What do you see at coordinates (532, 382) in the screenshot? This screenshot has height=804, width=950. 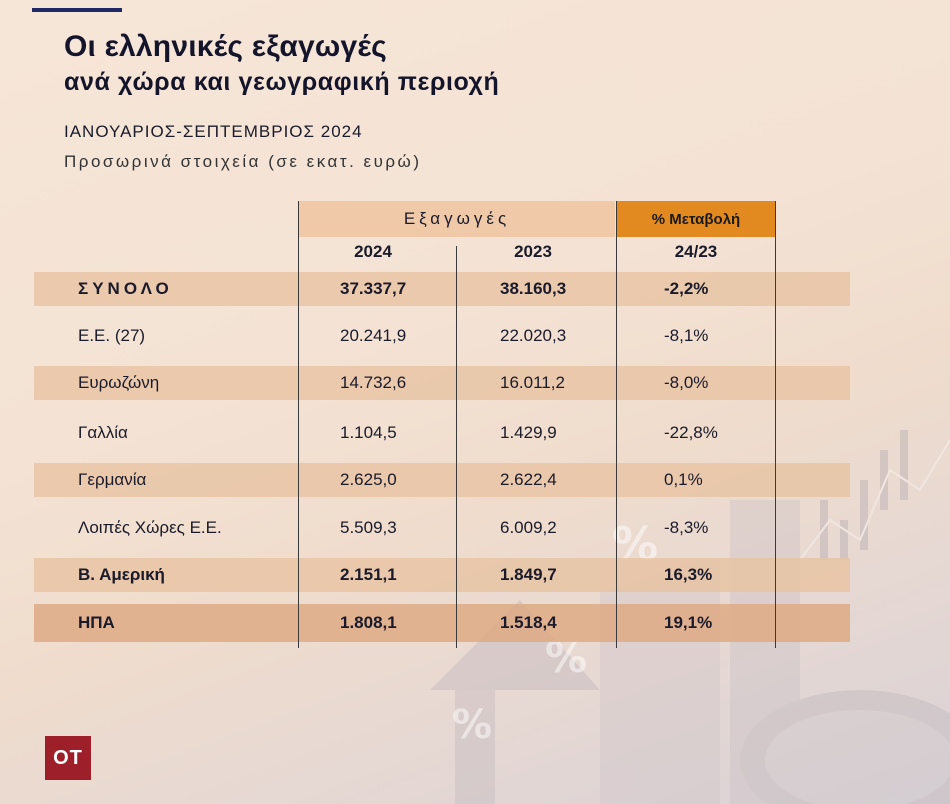 I see `value-2023: 16.011,2` at bounding box center [532, 382].